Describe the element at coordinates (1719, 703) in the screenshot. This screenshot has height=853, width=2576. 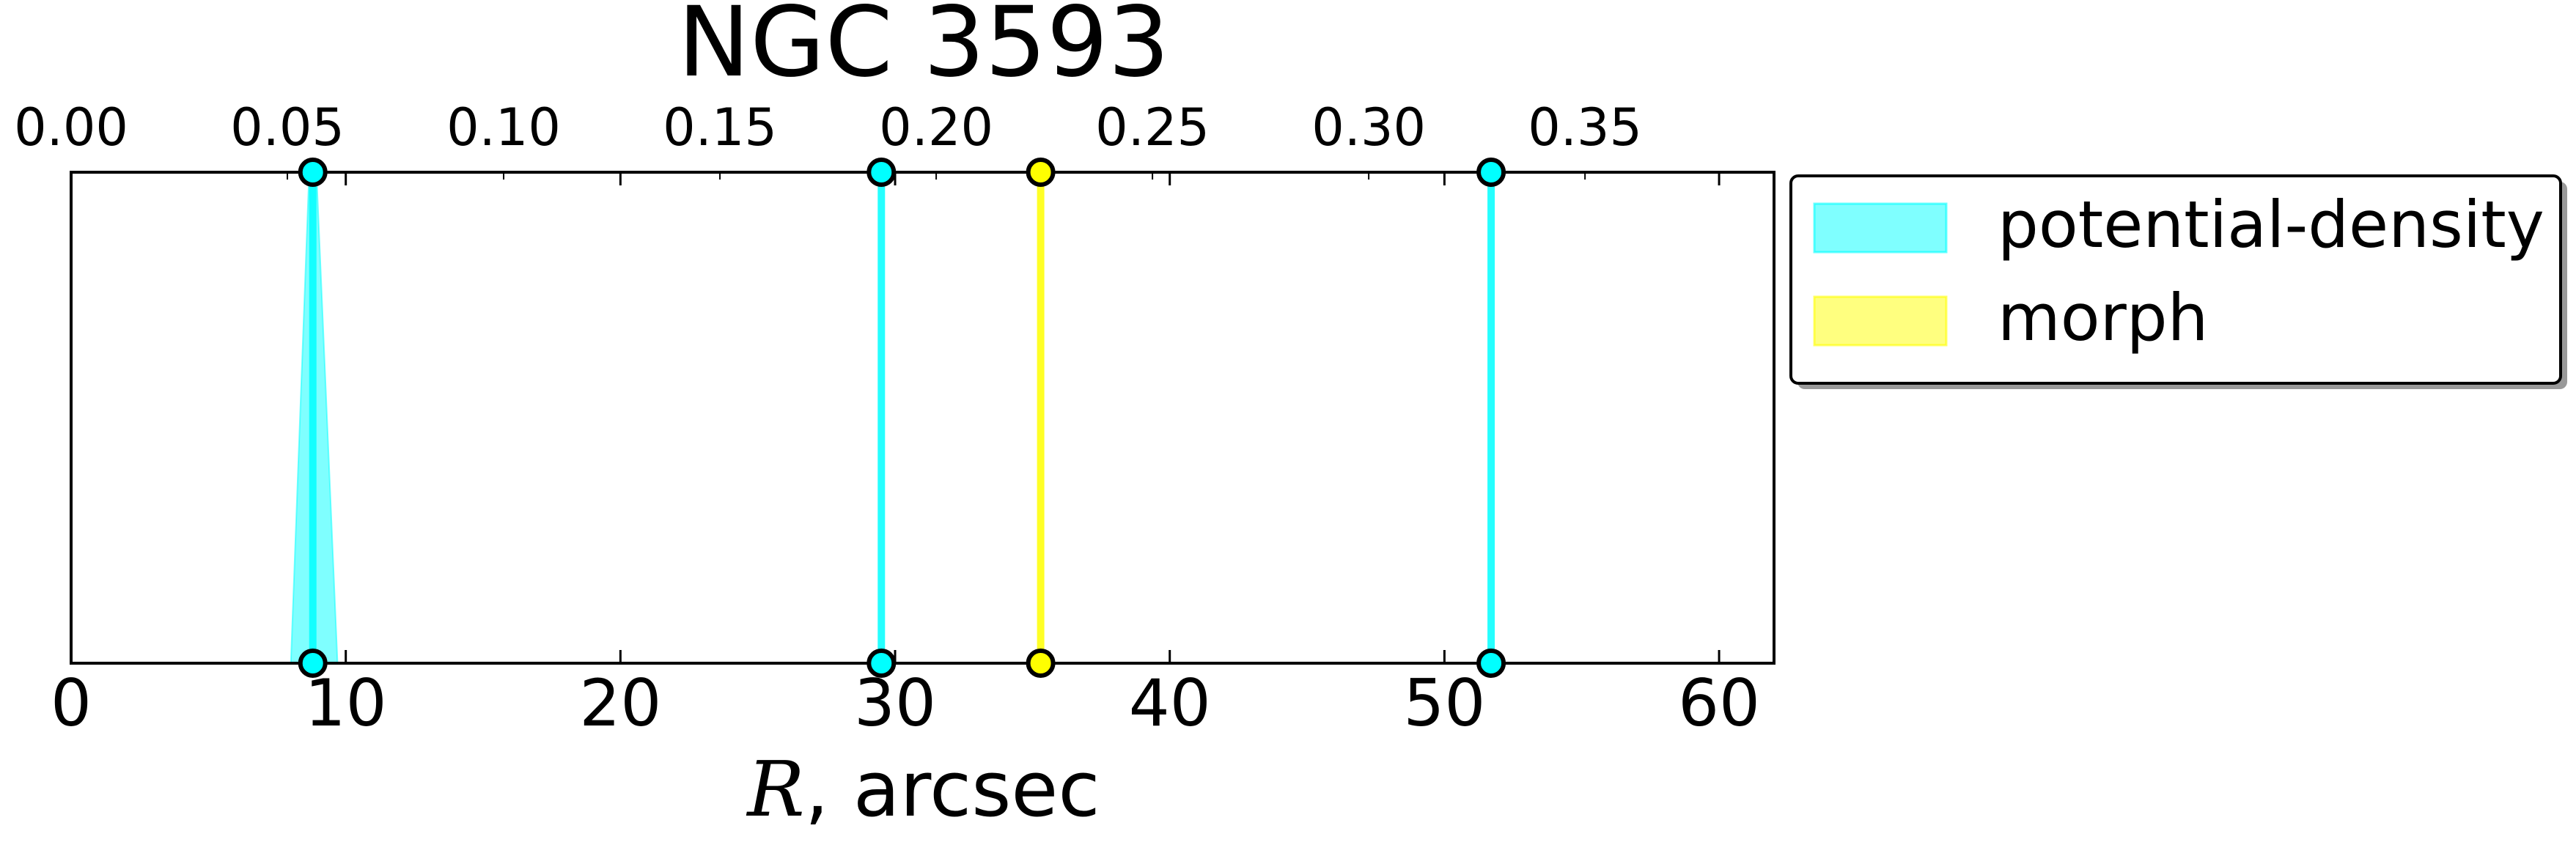
I see `x-tick-label: 60` at that location.